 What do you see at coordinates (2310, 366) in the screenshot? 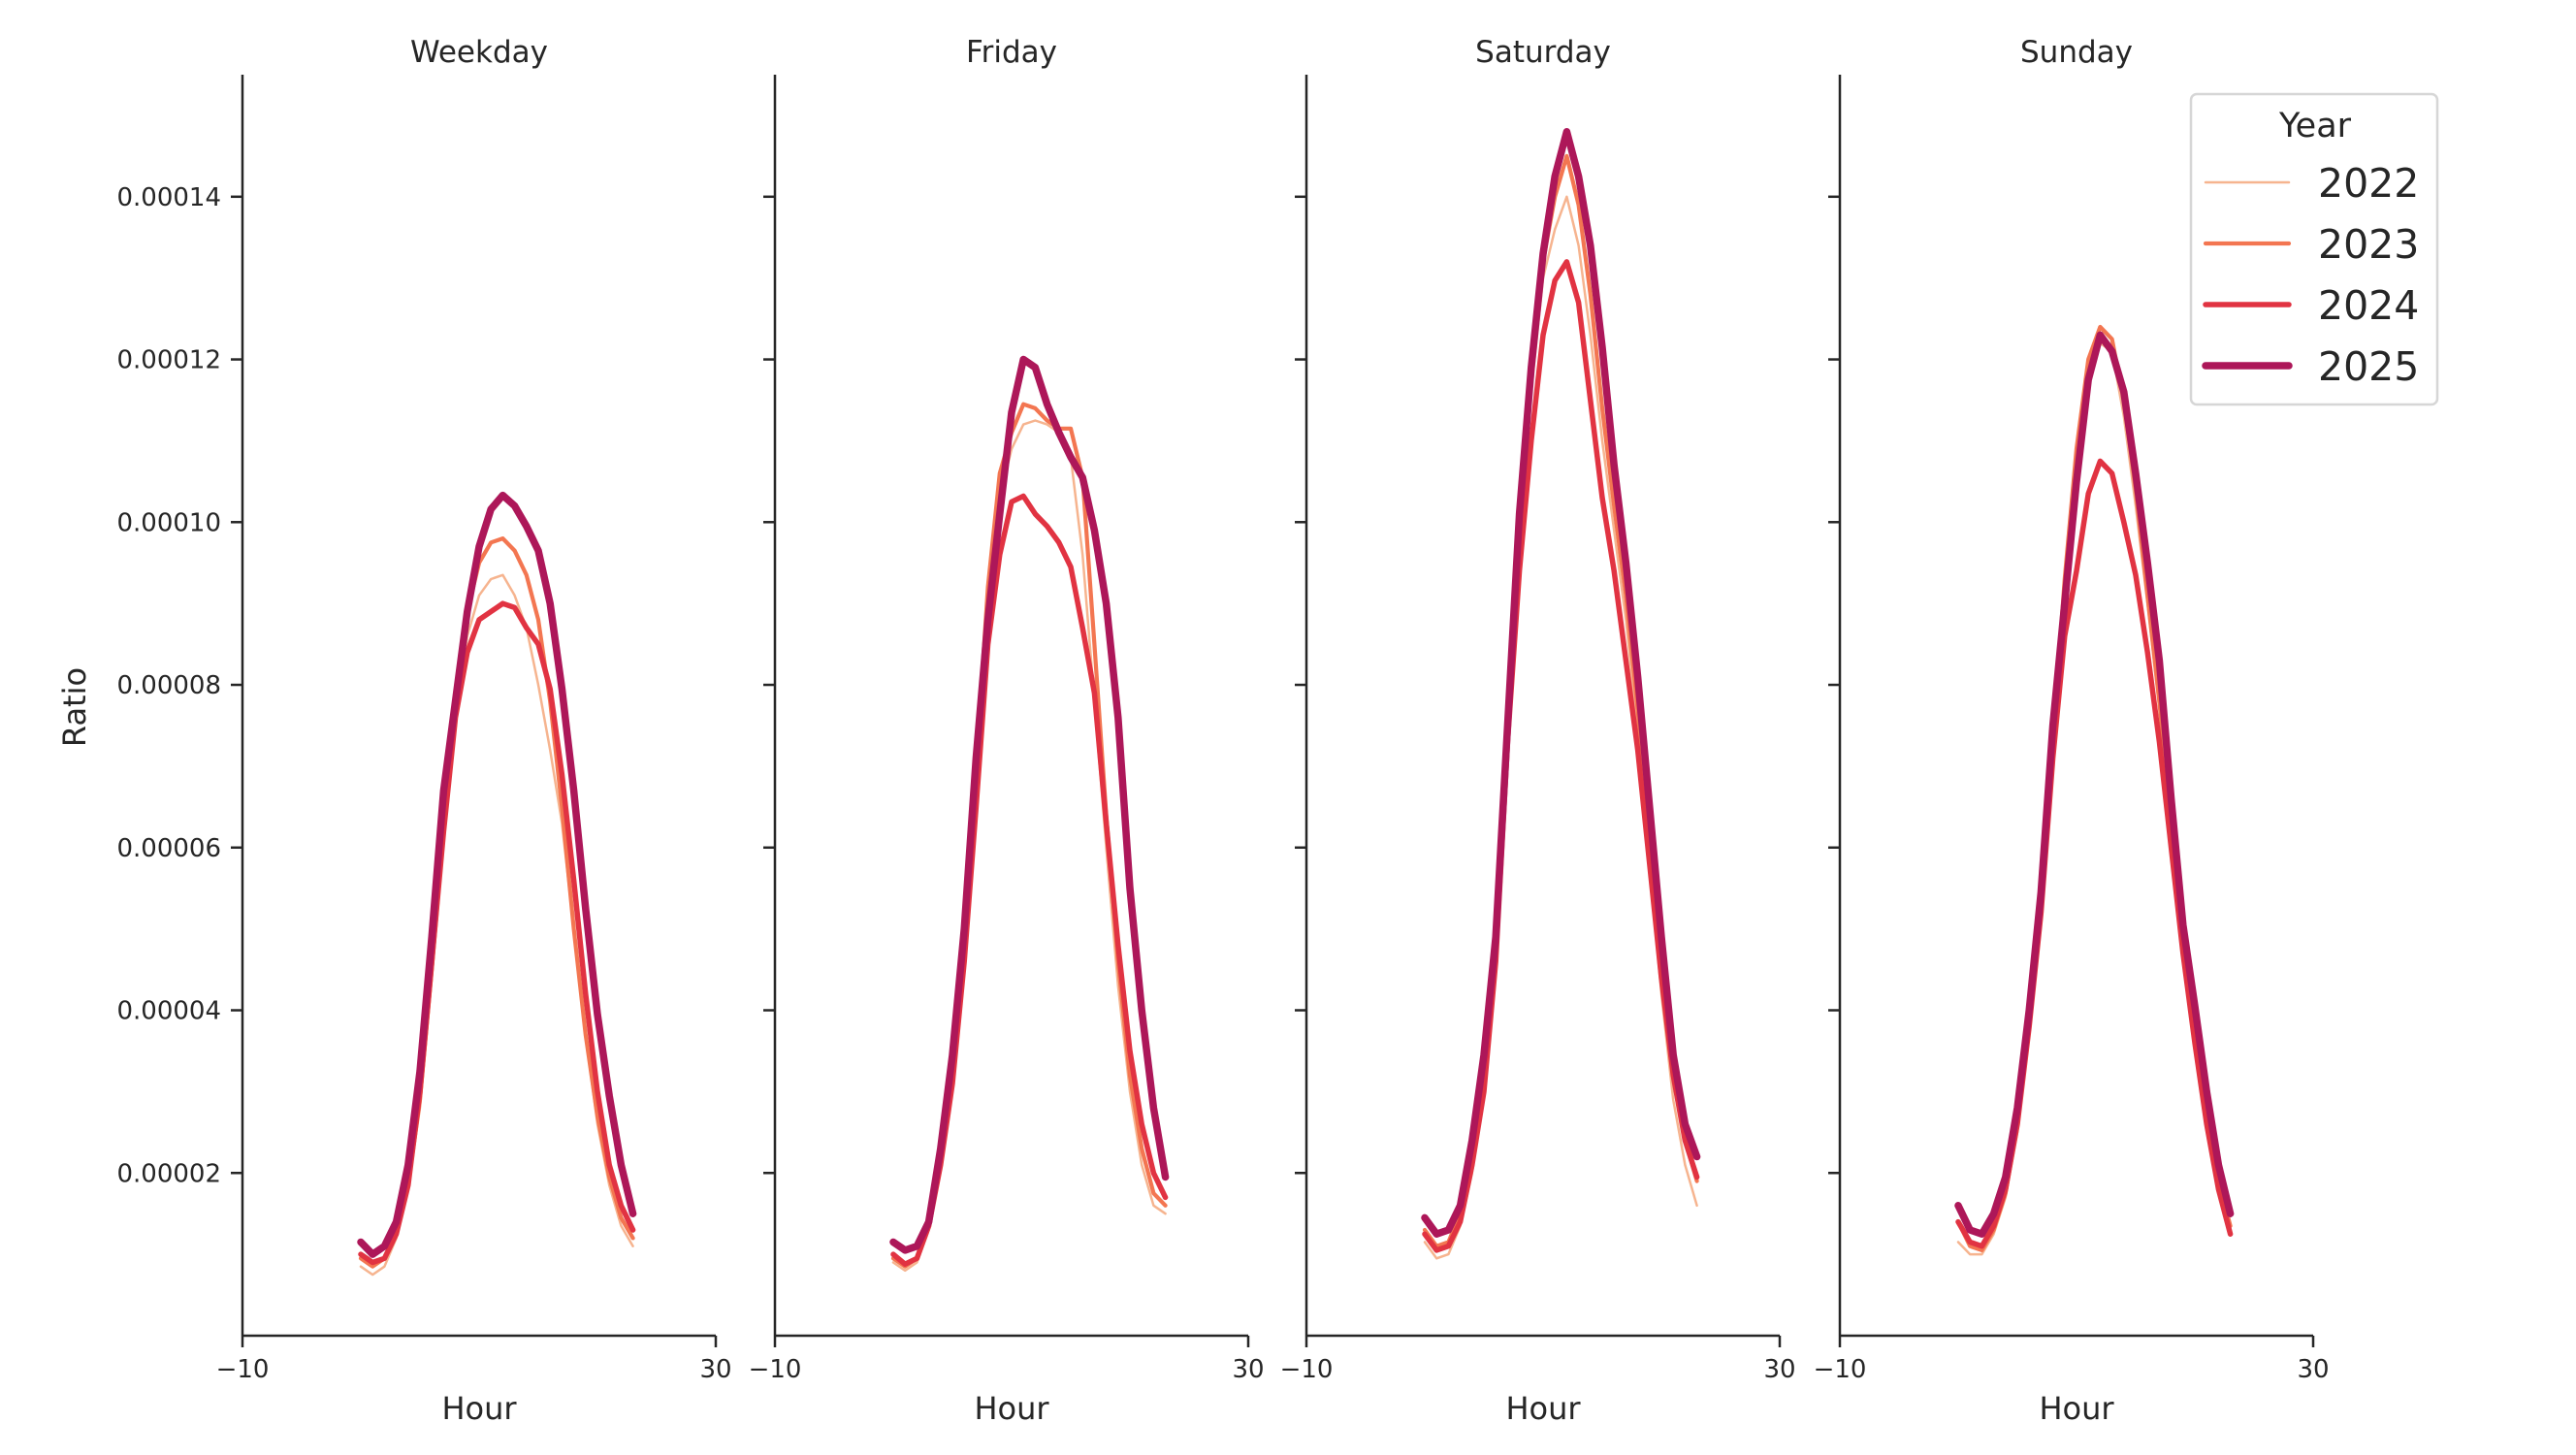
I see `legend-item-2025: 2025` at bounding box center [2310, 366].